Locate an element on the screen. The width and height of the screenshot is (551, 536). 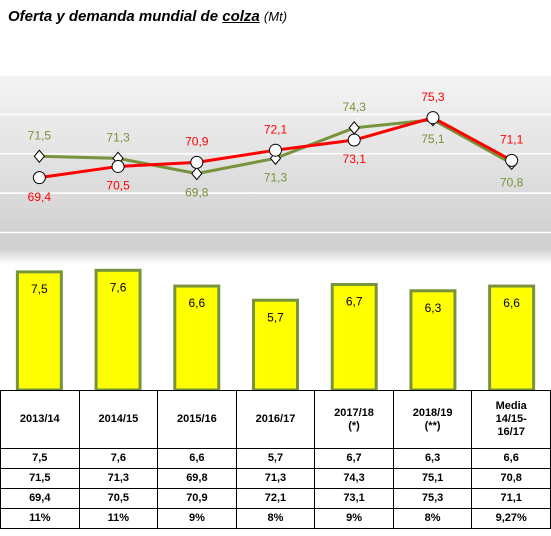
table-cell: 69,8 is located at coordinates (197, 478).